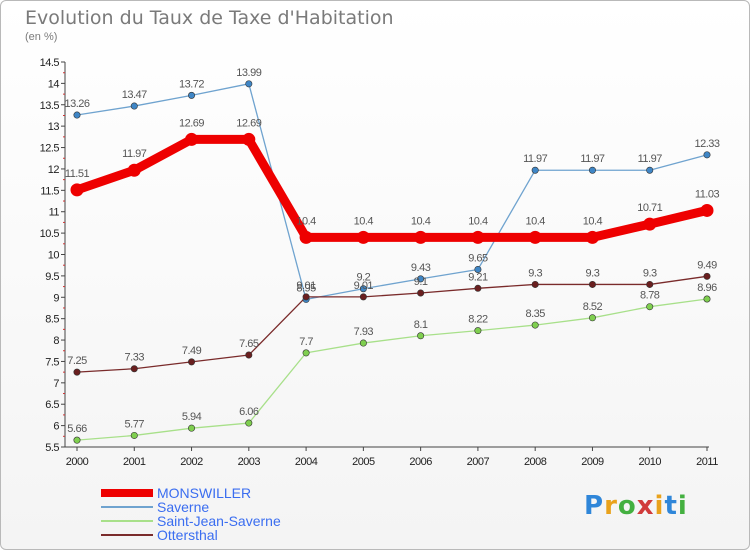 Image resolution: width=750 pixels, height=550 pixels. Describe the element at coordinates (707, 265) in the screenshot. I see `data-label: 9.49` at that location.